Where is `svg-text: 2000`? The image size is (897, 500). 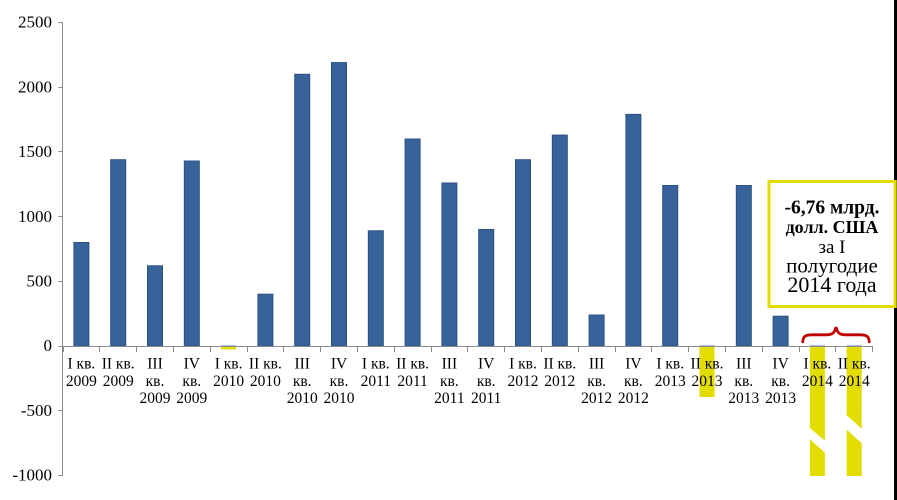
svg-text: 2000 is located at coordinates (35, 86).